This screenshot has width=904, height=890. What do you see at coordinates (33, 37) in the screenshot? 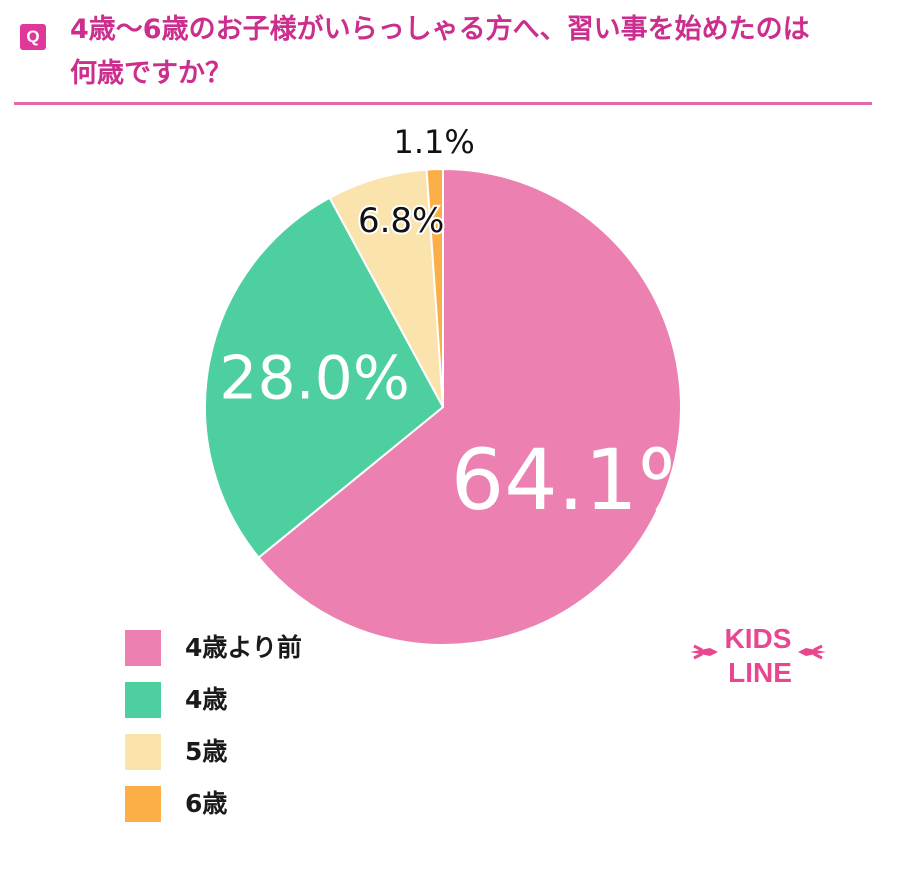
I see `question-badge: Q` at bounding box center [33, 37].